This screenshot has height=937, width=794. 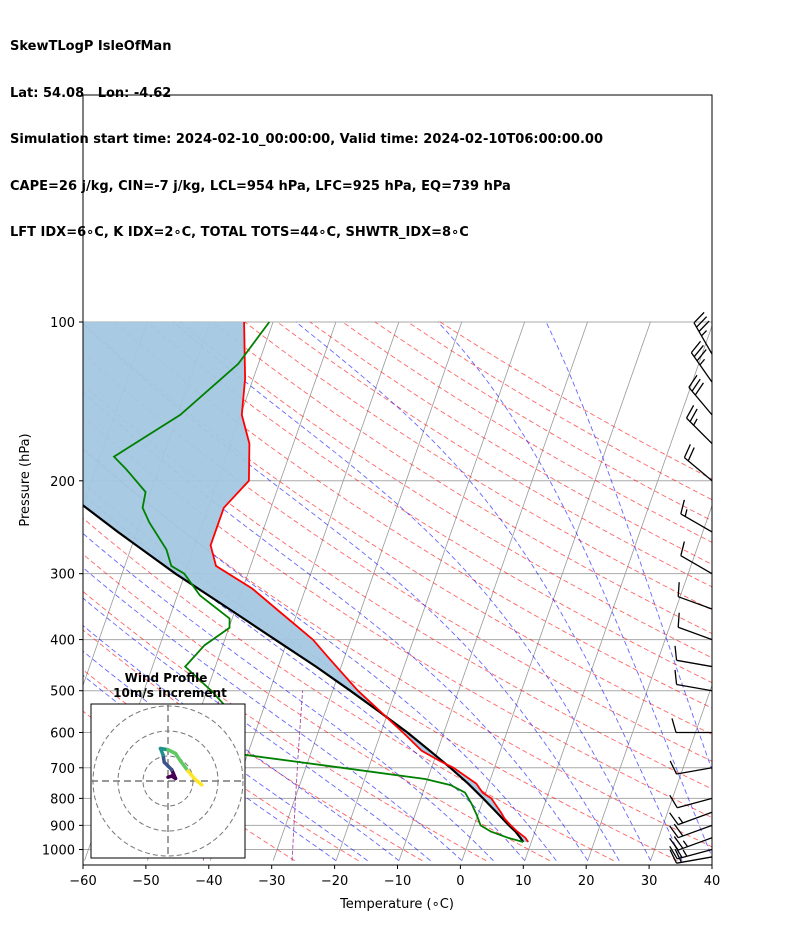 I want to click on x-tick-label: −40, so click(x=208, y=881).